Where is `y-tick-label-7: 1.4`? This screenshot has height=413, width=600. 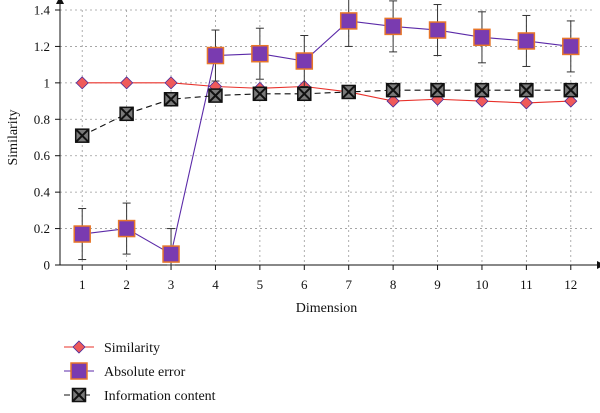
y-tick-label-7: 1.4 is located at coordinates (42, 10).